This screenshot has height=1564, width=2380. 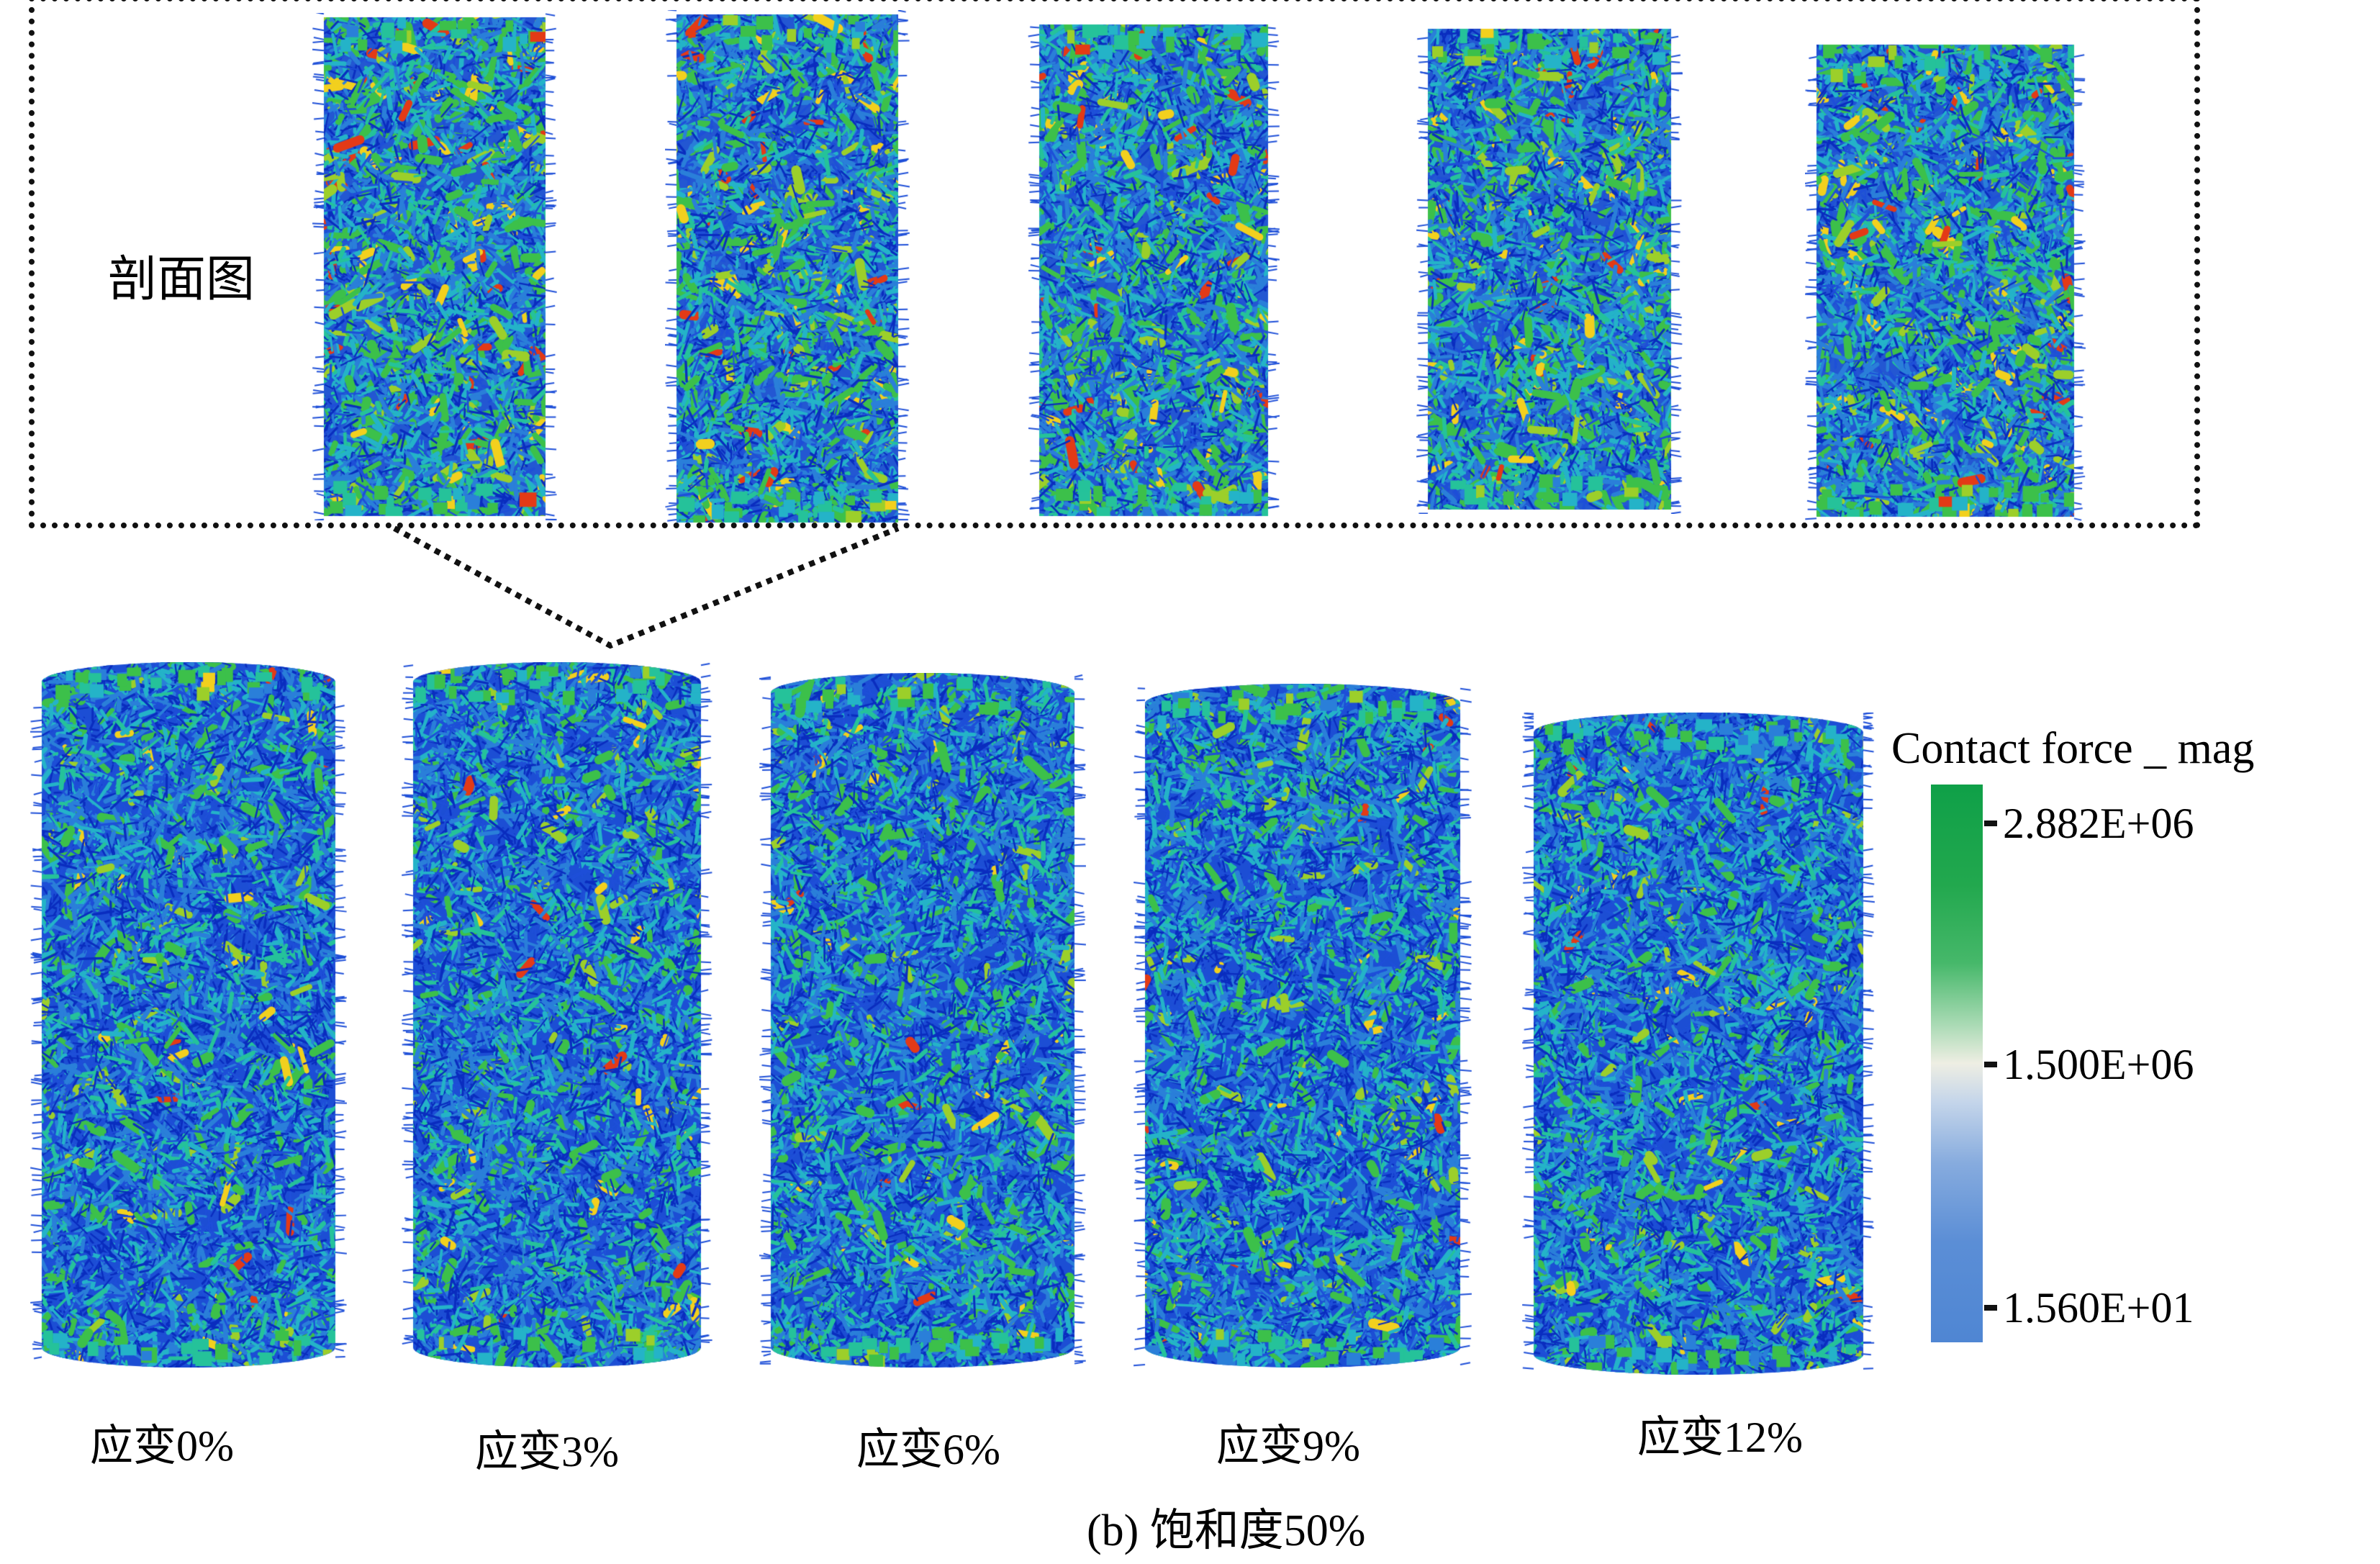 What do you see at coordinates (1288, 1446) in the screenshot?
I see `strain-label-9: 应变9%` at bounding box center [1288, 1446].